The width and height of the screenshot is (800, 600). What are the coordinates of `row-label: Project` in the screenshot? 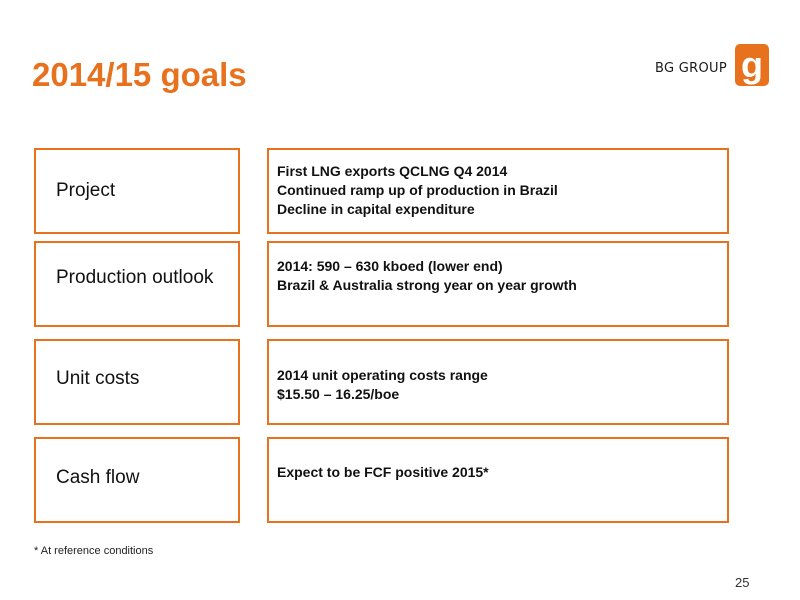 It's located at (86, 190).